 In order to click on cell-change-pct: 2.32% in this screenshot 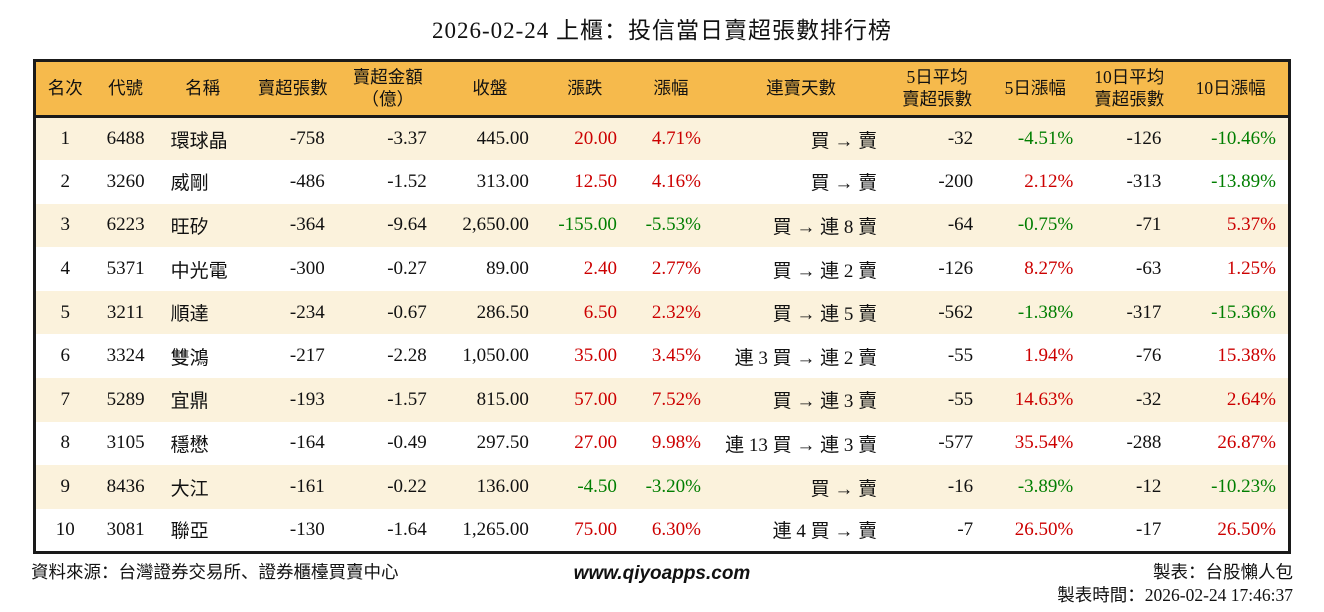, I will do `click(676, 312)`.